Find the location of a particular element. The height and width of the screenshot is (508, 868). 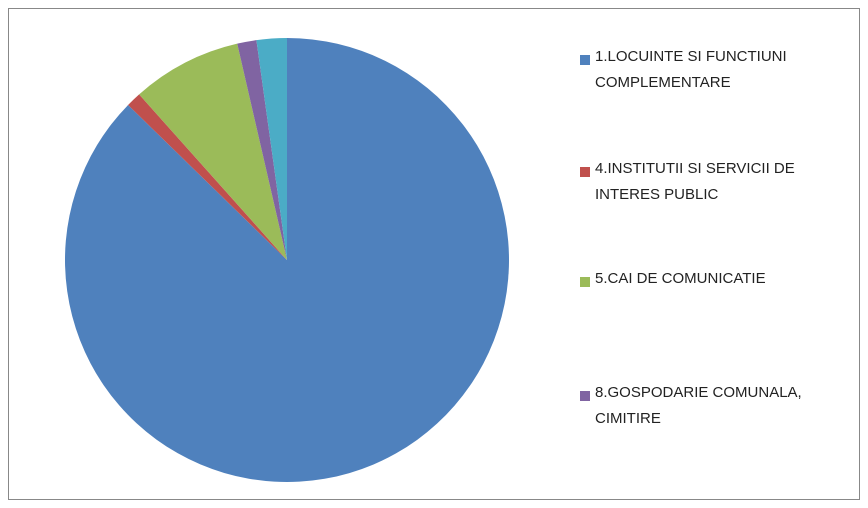

legend-item: 1.LOCUINTE SI FUNCTIUNI COMPLEMENTARE is located at coordinates (715, 72).